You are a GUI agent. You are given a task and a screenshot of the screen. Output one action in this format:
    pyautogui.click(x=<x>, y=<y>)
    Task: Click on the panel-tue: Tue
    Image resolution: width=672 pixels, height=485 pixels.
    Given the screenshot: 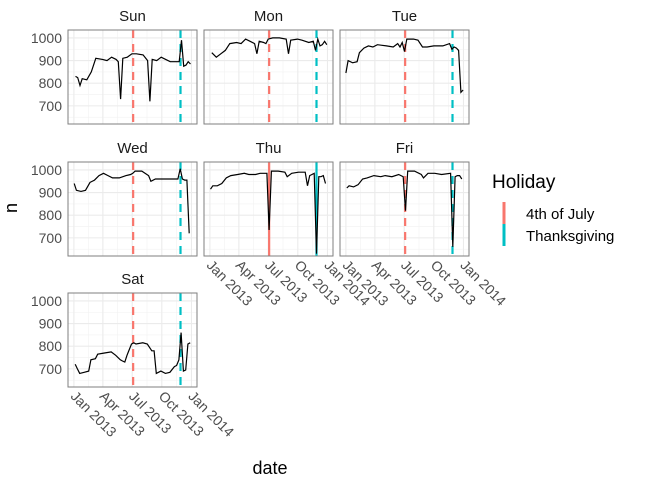 What is the action you would take?
    pyautogui.click(x=404, y=66)
    